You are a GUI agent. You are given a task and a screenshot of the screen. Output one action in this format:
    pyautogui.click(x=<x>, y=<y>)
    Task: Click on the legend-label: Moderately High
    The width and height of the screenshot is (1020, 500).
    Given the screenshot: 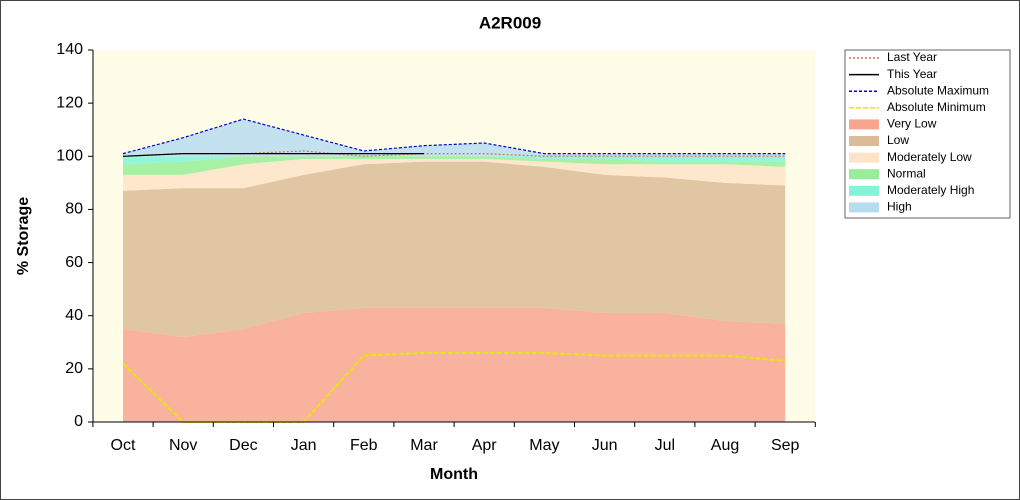 What is the action you would take?
    pyautogui.click(x=930, y=190)
    